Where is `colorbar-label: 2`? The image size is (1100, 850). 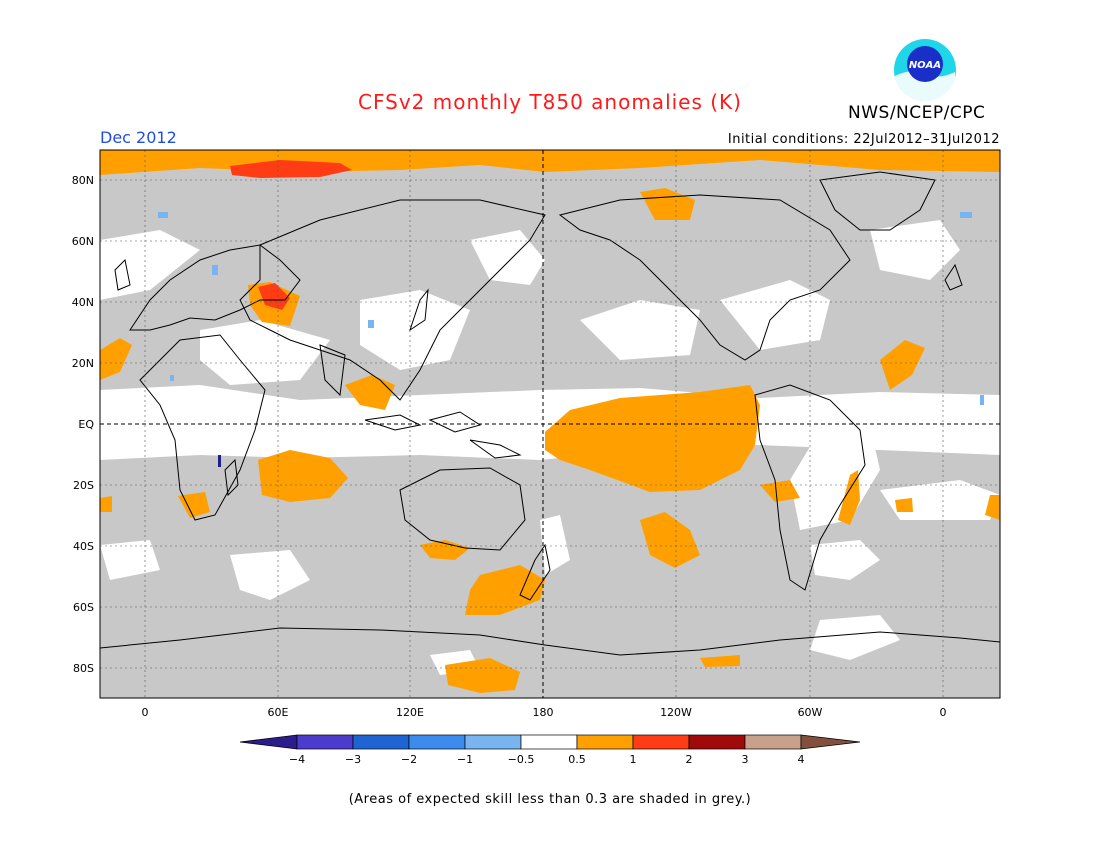
colorbar-label: 2 is located at coordinates (689, 759).